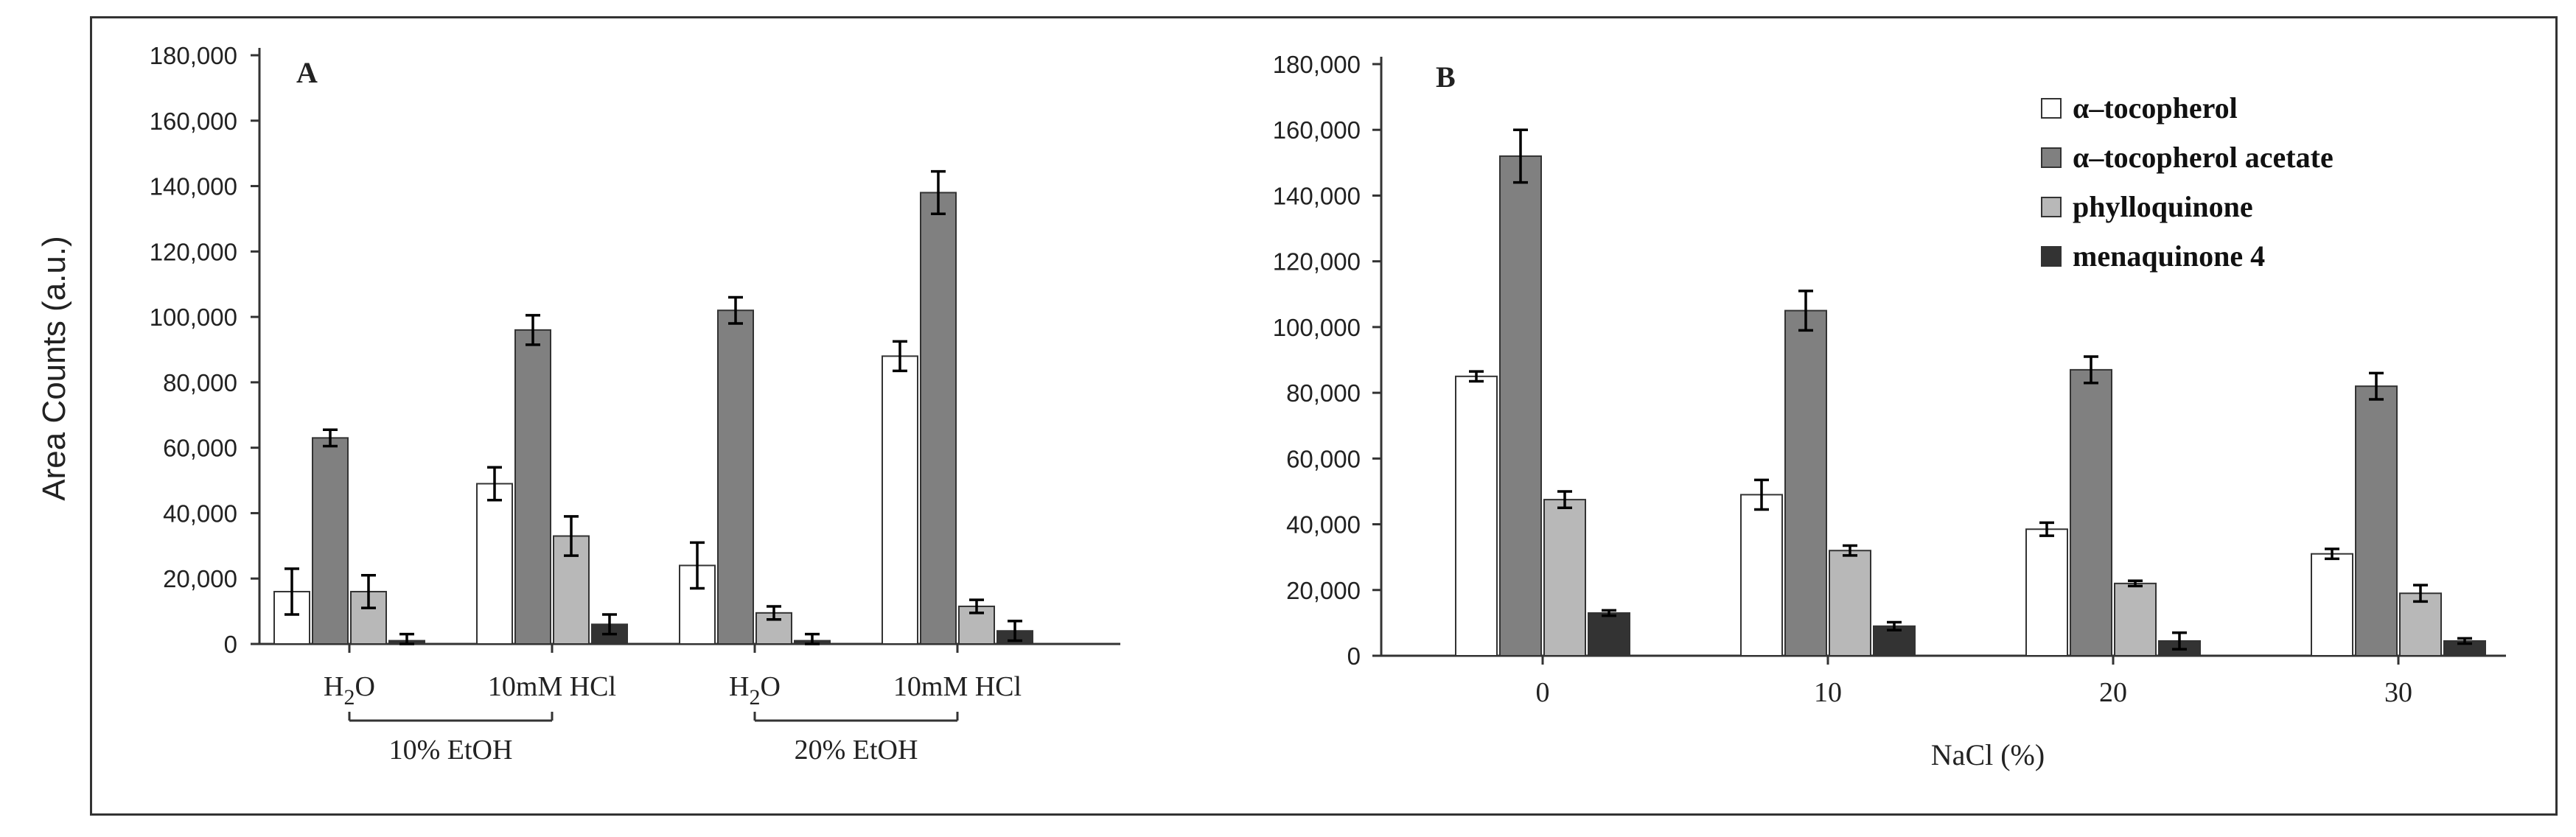 The image size is (2576, 837). Describe the element at coordinates (2163, 206) in the screenshot. I see `legend-label: phylloquinone` at that location.